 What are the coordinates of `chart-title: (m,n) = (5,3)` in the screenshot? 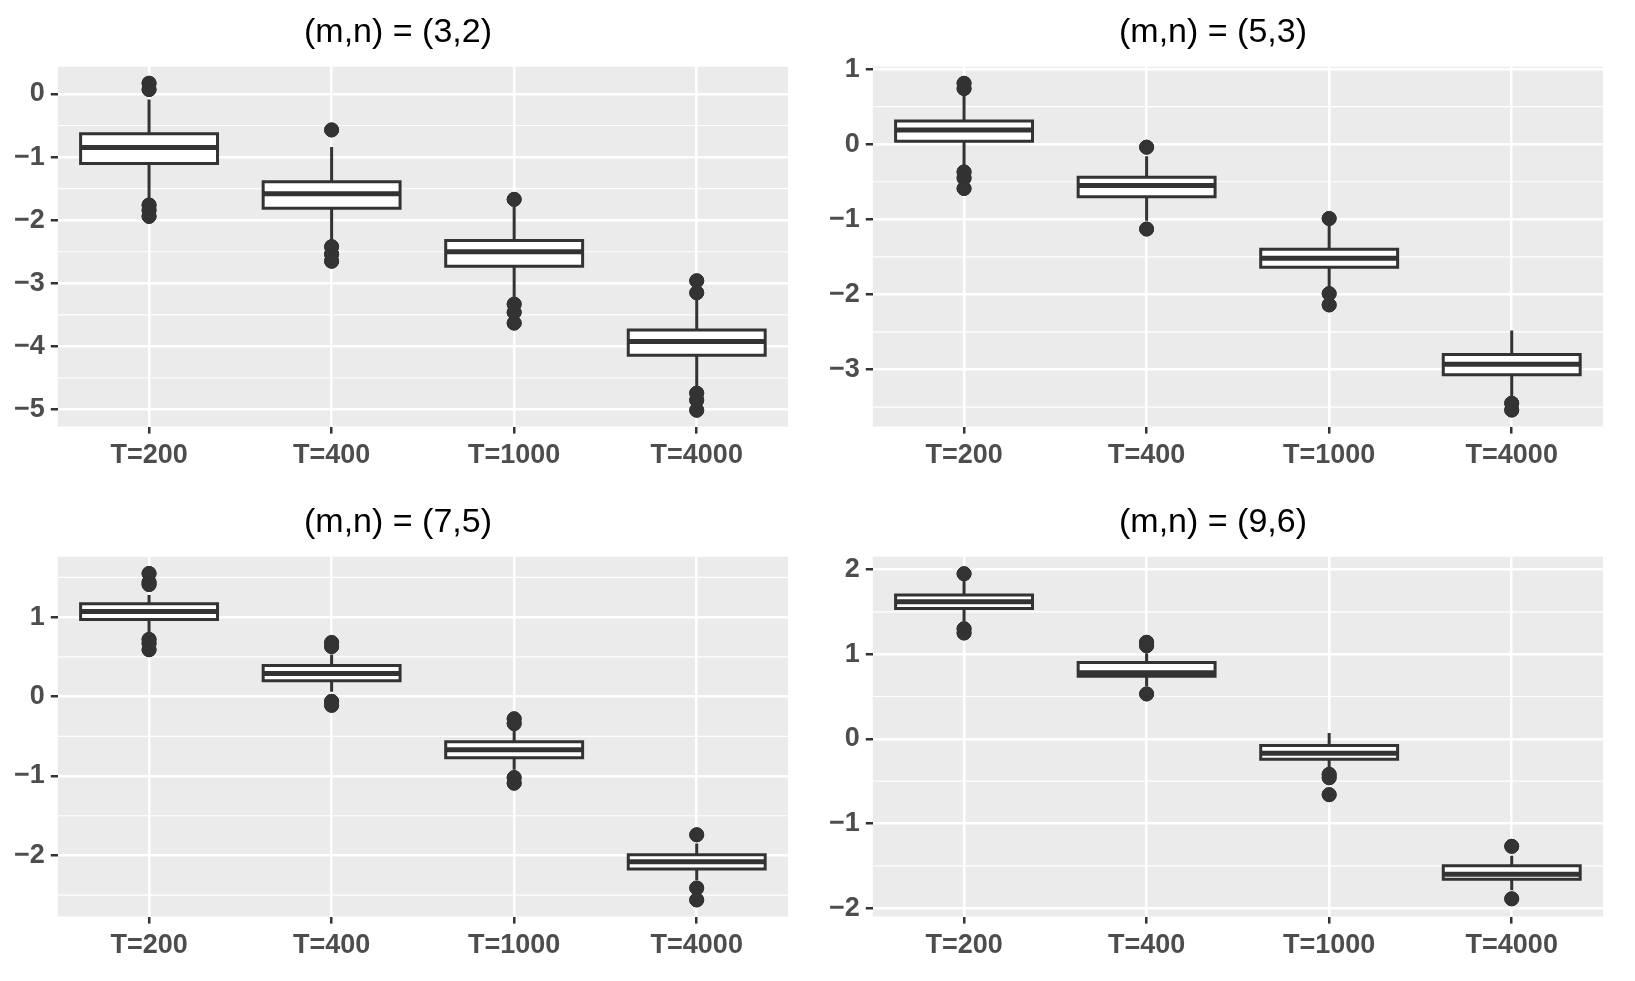 It's located at (1213, 29).